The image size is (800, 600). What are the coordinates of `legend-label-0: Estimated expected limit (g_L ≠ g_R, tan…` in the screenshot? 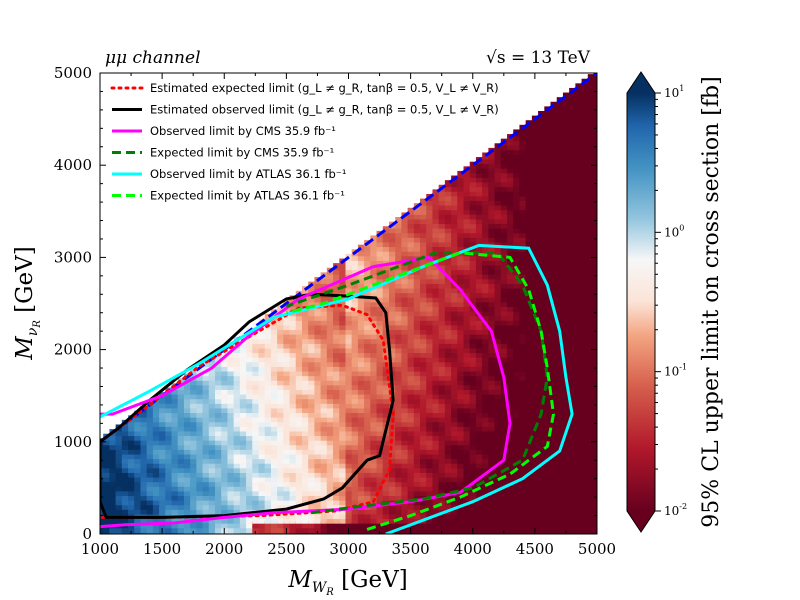 It's located at (324, 88).